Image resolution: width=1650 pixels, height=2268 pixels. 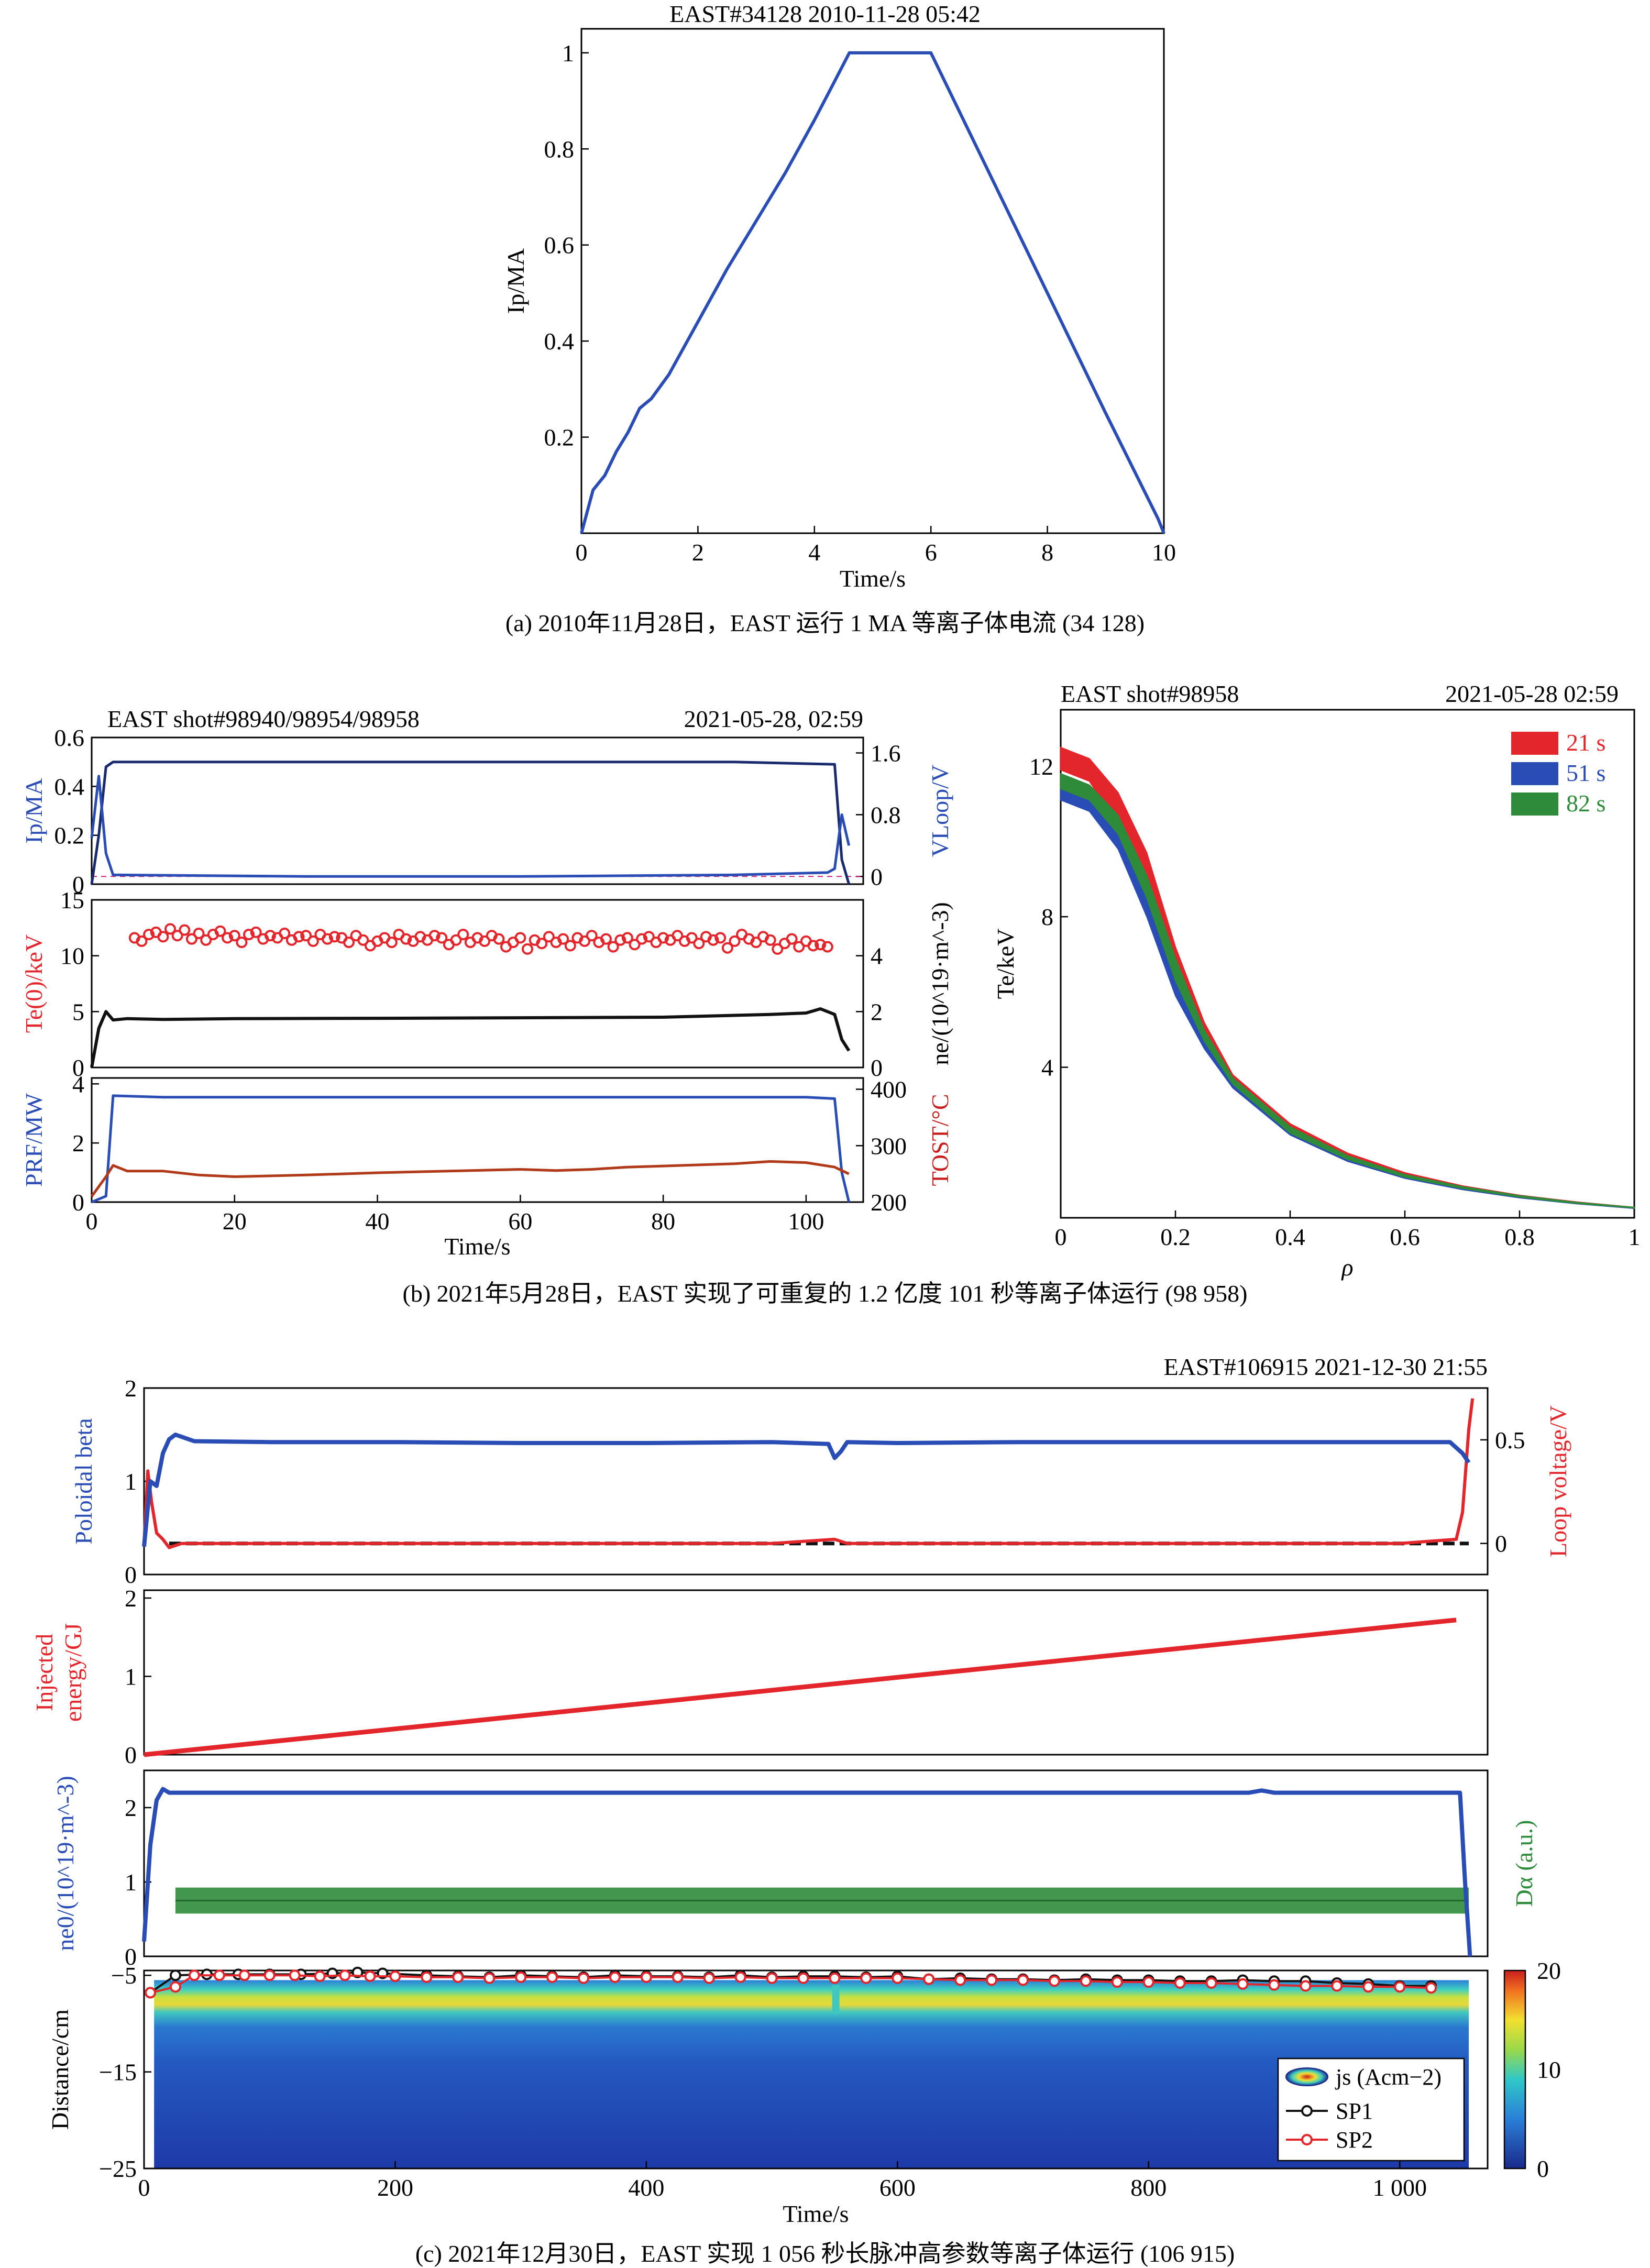 What do you see at coordinates (886, 814) in the screenshot?
I see `y-tick-label-b1-right: 0.8` at bounding box center [886, 814].